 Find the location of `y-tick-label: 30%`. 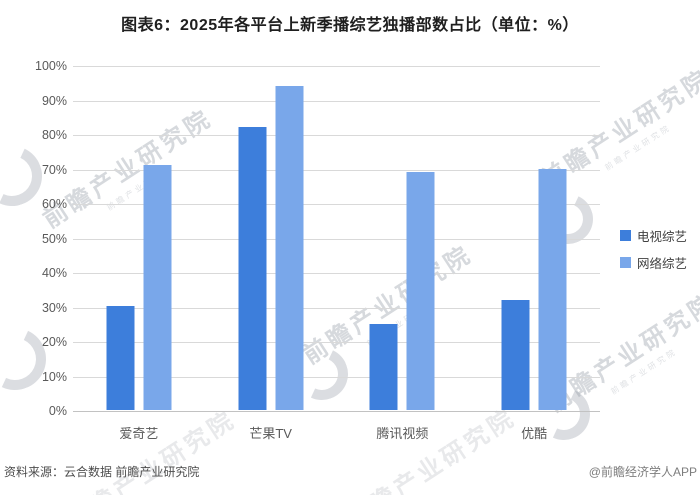

y-tick-label: 30% is located at coordinates (54, 307).